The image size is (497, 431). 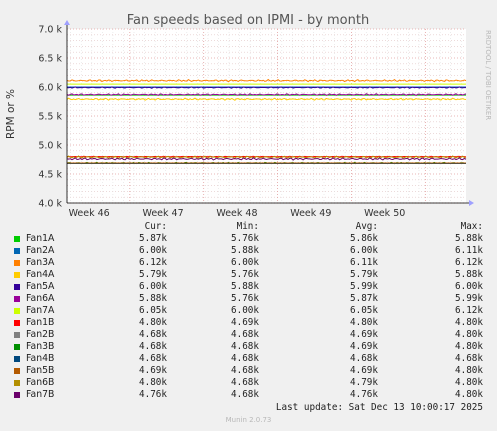 I want to click on header-max: Max:, so click(x=471, y=226).